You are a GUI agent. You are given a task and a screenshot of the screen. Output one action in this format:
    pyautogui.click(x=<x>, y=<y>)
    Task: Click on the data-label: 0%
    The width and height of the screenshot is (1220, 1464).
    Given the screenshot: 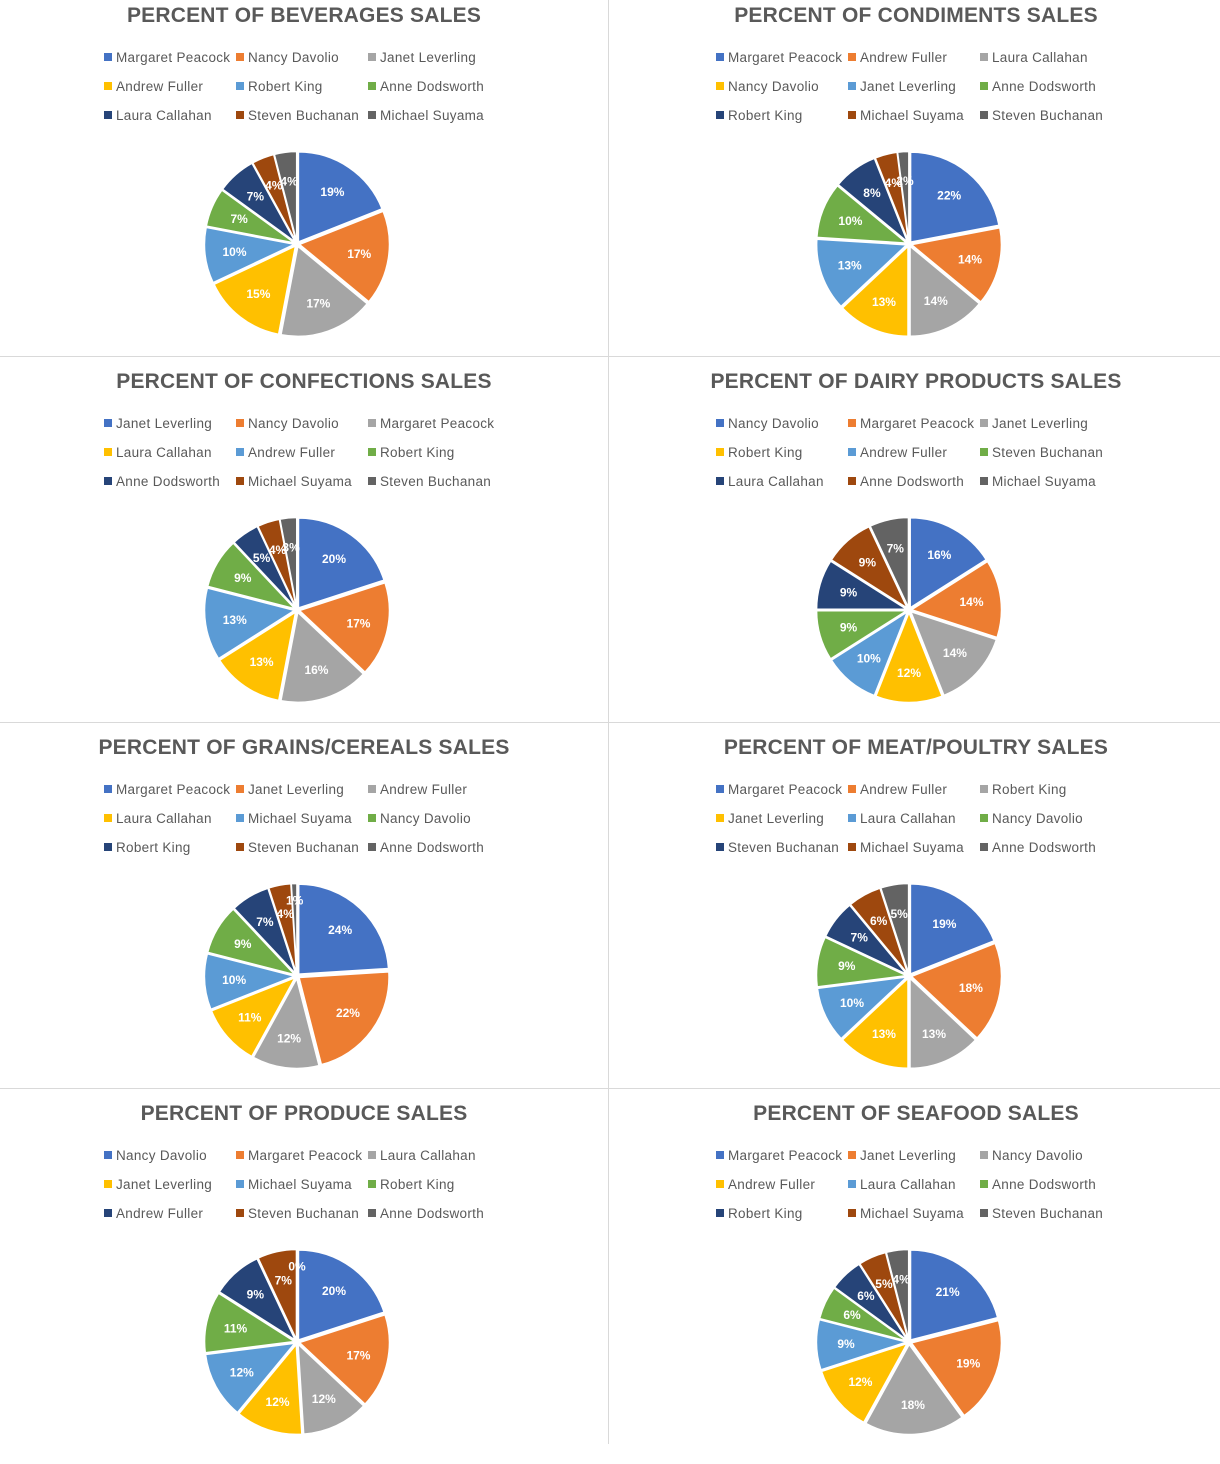 What is the action you would take?
    pyautogui.click(x=297, y=1266)
    